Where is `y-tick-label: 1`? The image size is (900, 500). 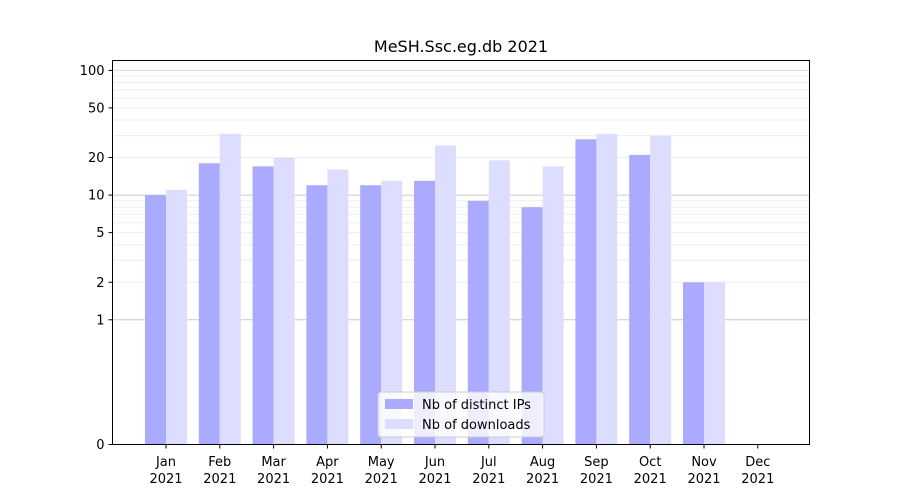 y-tick-label: 1 is located at coordinates (100, 320).